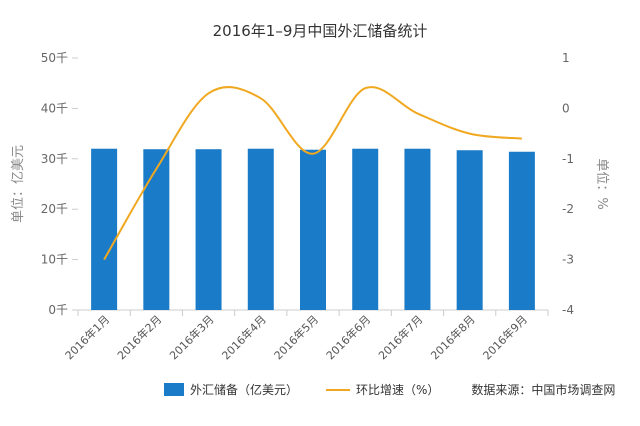  I want to click on legend-label-growth: 环比增速（%）, so click(398, 390).